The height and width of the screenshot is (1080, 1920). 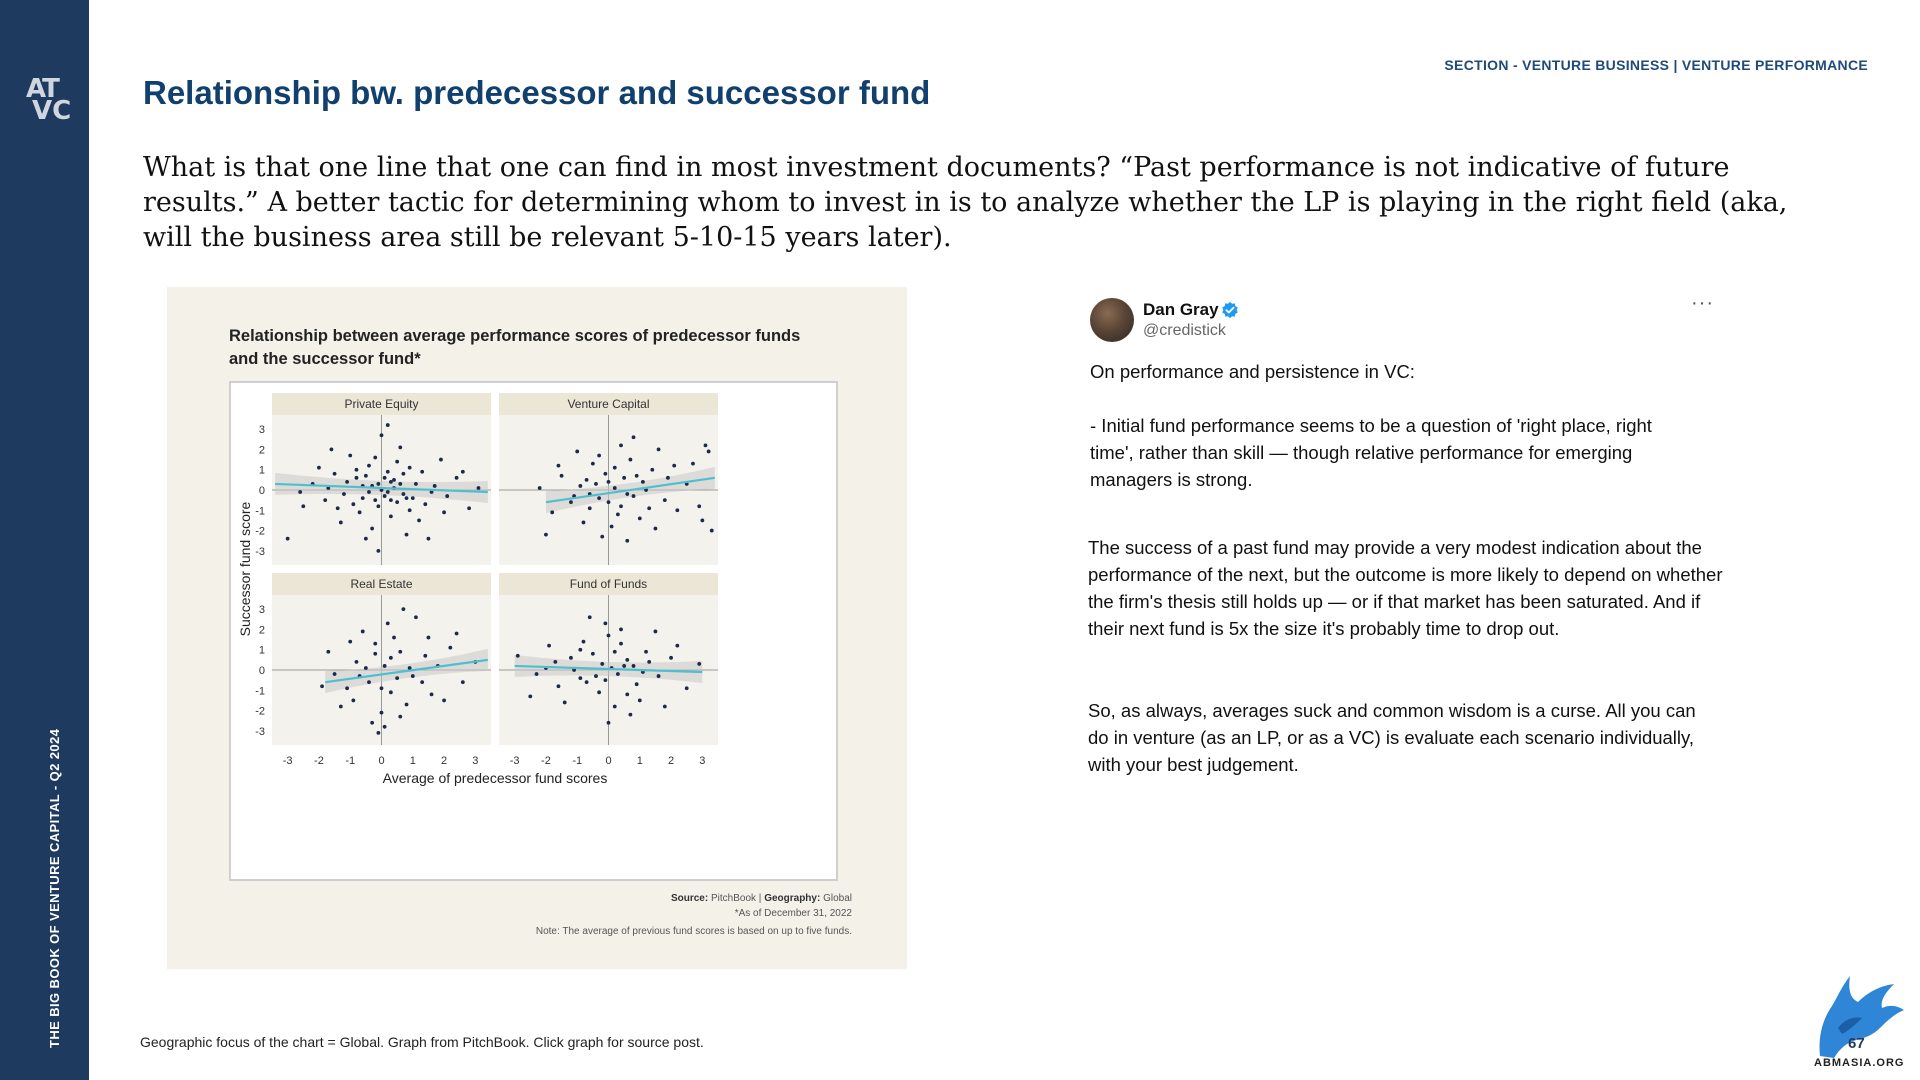 What do you see at coordinates (1184, 330) in the screenshot?
I see `tweet-handle: @credistick` at bounding box center [1184, 330].